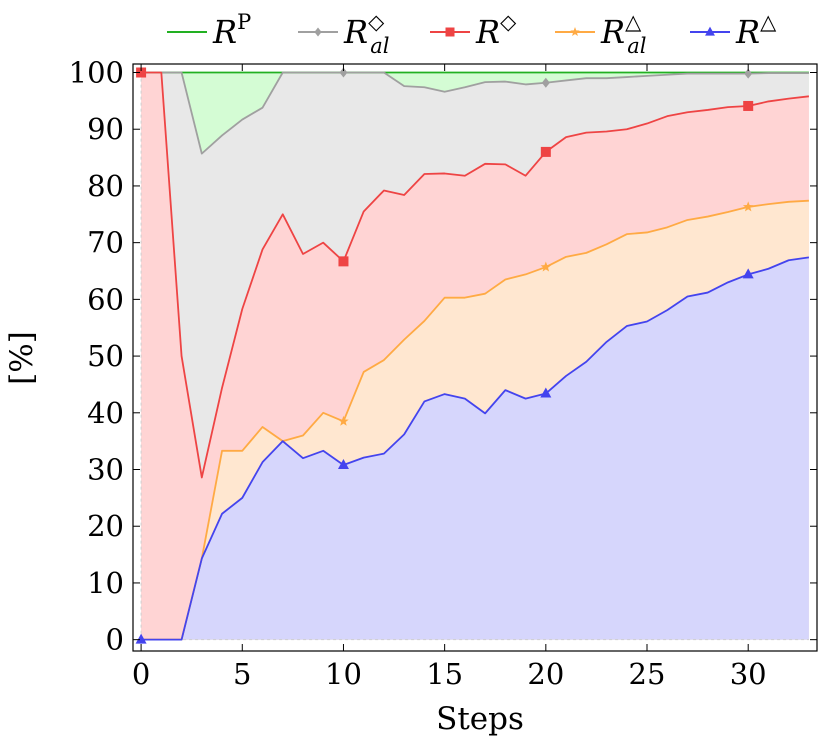 Image resolution: width=830 pixels, height=744 pixels. What do you see at coordinates (545, 674) in the screenshot?
I see `x-tick-label-20: 20` at bounding box center [545, 674].